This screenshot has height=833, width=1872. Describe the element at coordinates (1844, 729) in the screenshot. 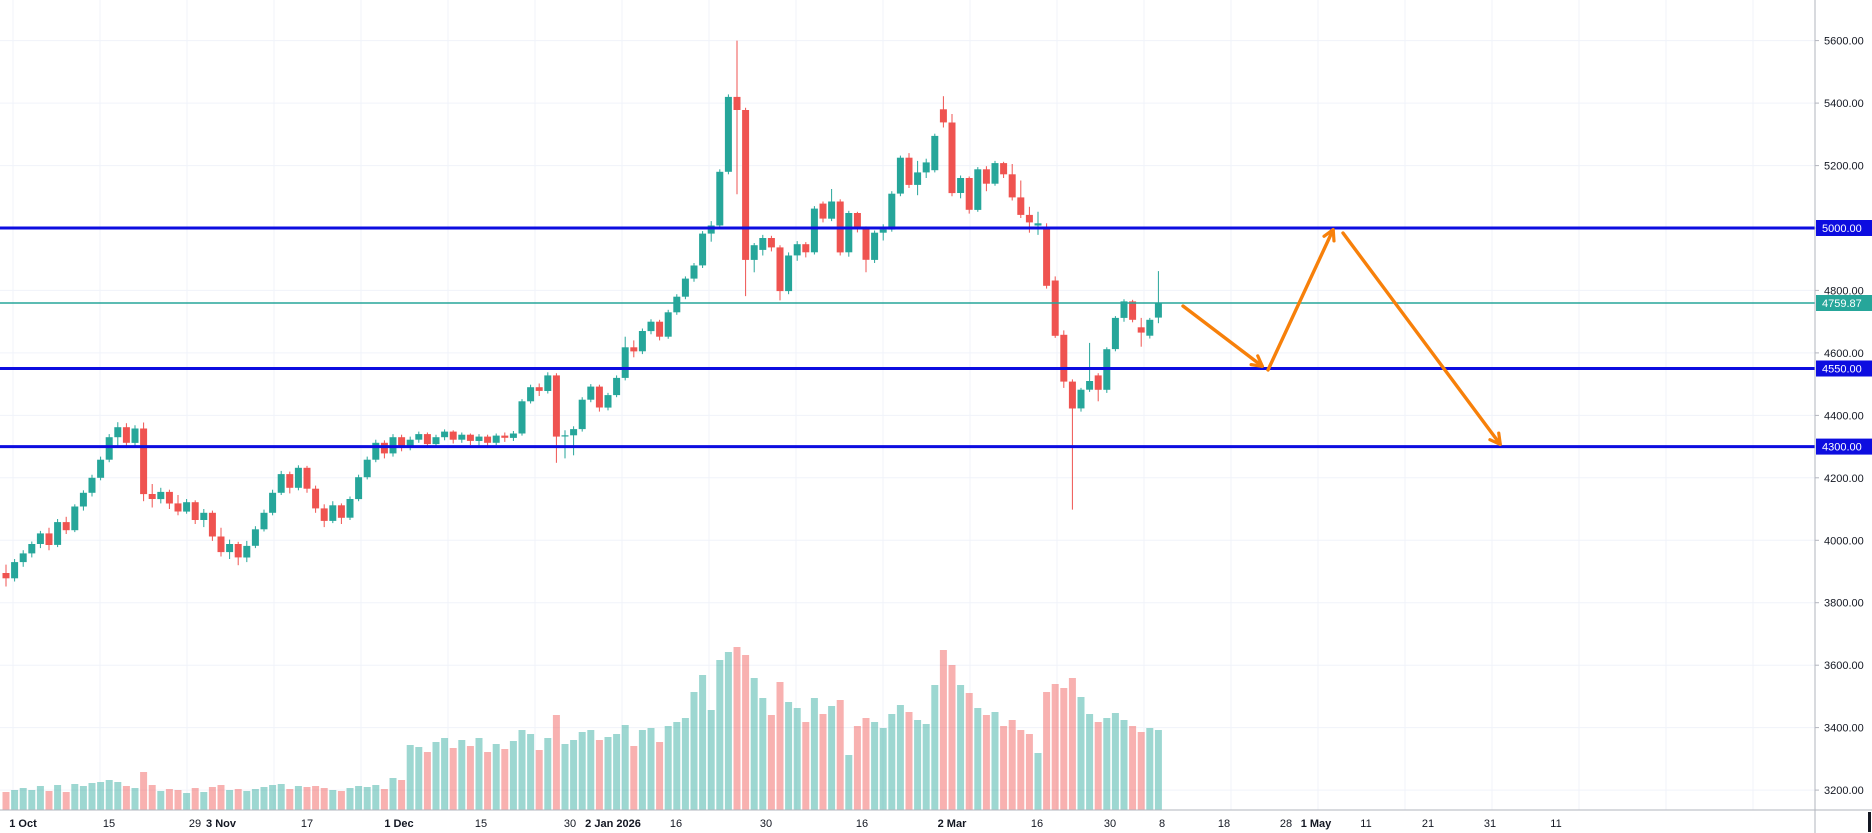

I see `price-tick-label: 3400.00` at that location.